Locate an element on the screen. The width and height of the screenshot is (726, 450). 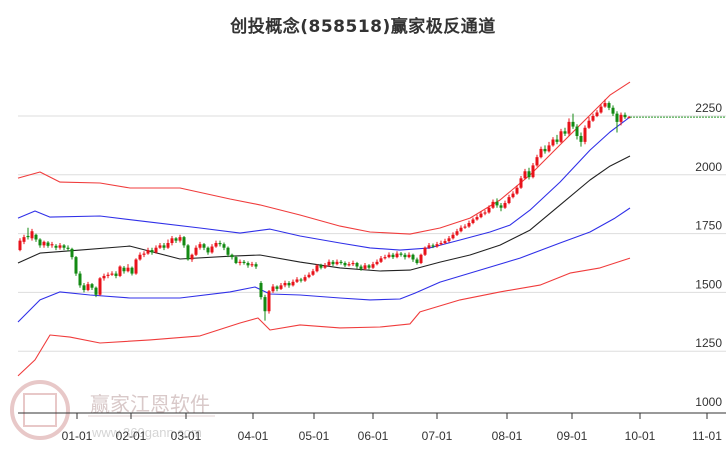
watermark: 赢家江恩软件 www.360gann.com is located at coordinates (112, 410).